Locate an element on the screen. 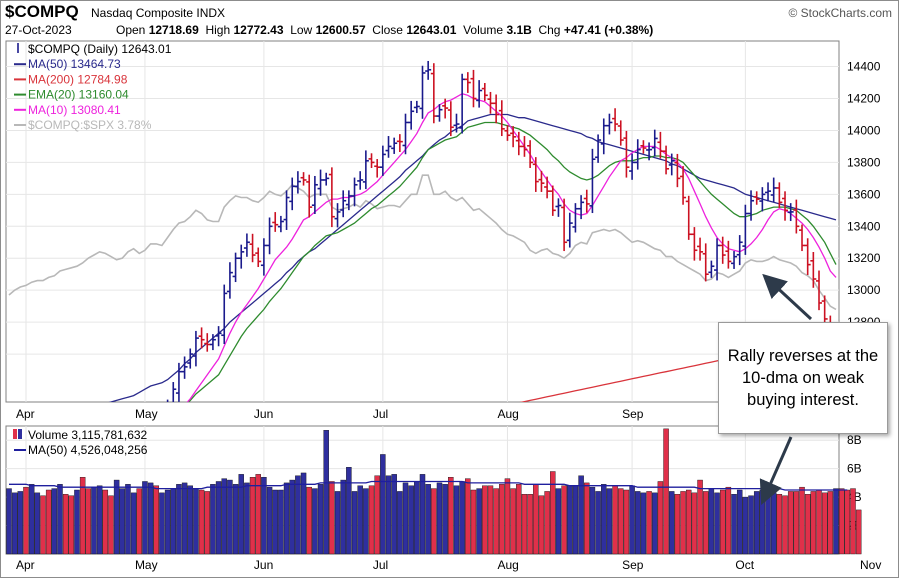 This screenshot has height=578, width=899. volume-tick-label: 8B is located at coordinates (854, 440).